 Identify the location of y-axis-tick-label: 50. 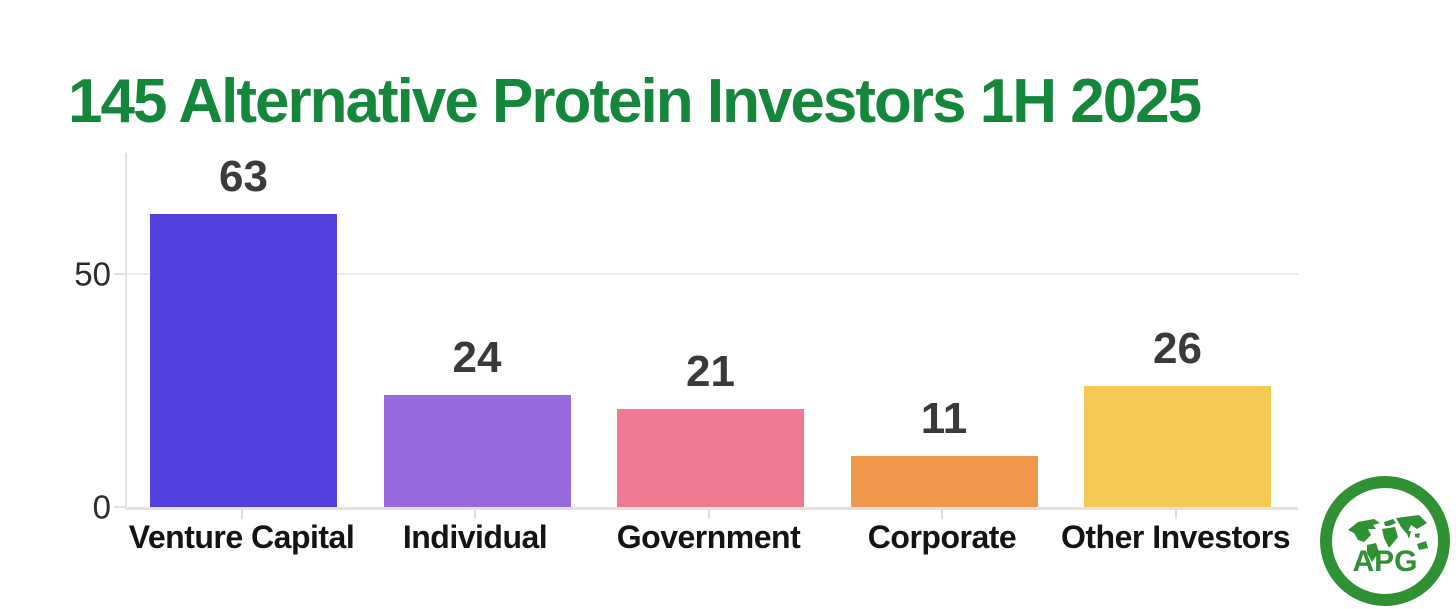
(92, 274).